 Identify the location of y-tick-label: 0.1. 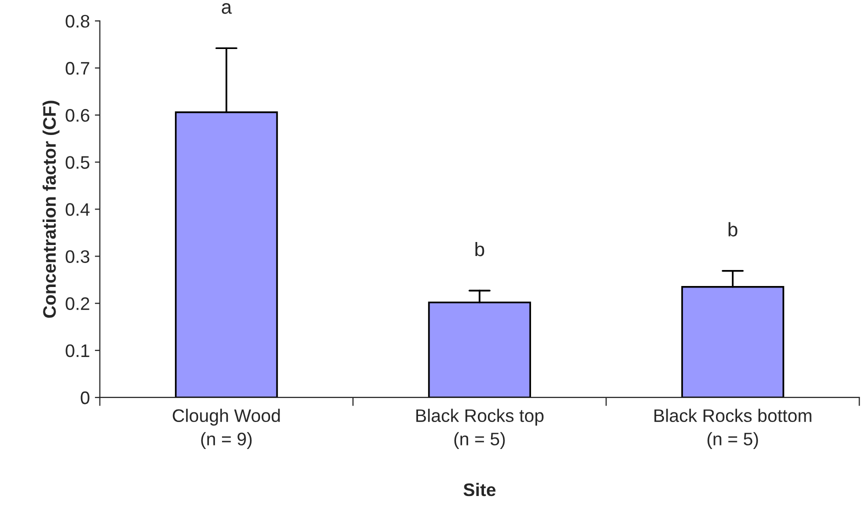
(78, 351).